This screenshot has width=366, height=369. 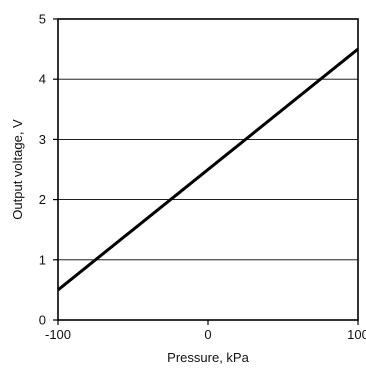 What do you see at coordinates (207, 334) in the screenshot?
I see `x-tick-label: 0` at bounding box center [207, 334].